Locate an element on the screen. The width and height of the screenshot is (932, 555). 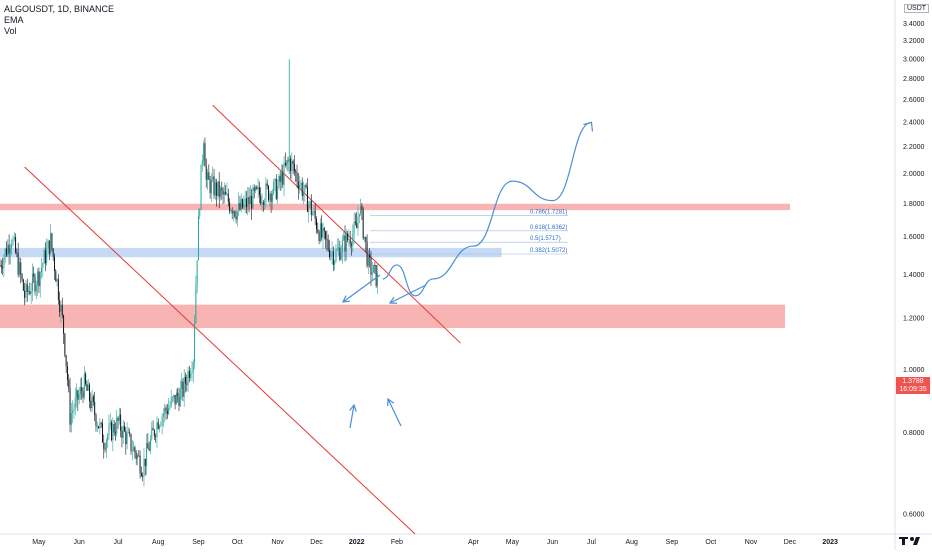
indicator-ema-label: EMA is located at coordinates (14, 20).